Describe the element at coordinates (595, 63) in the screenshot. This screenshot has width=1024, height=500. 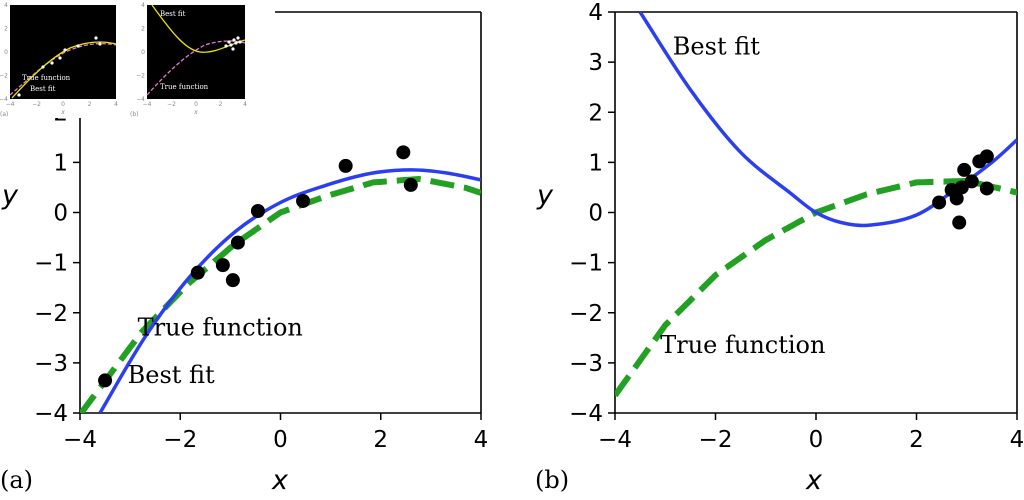
I see `y-tick-label: 3` at that location.